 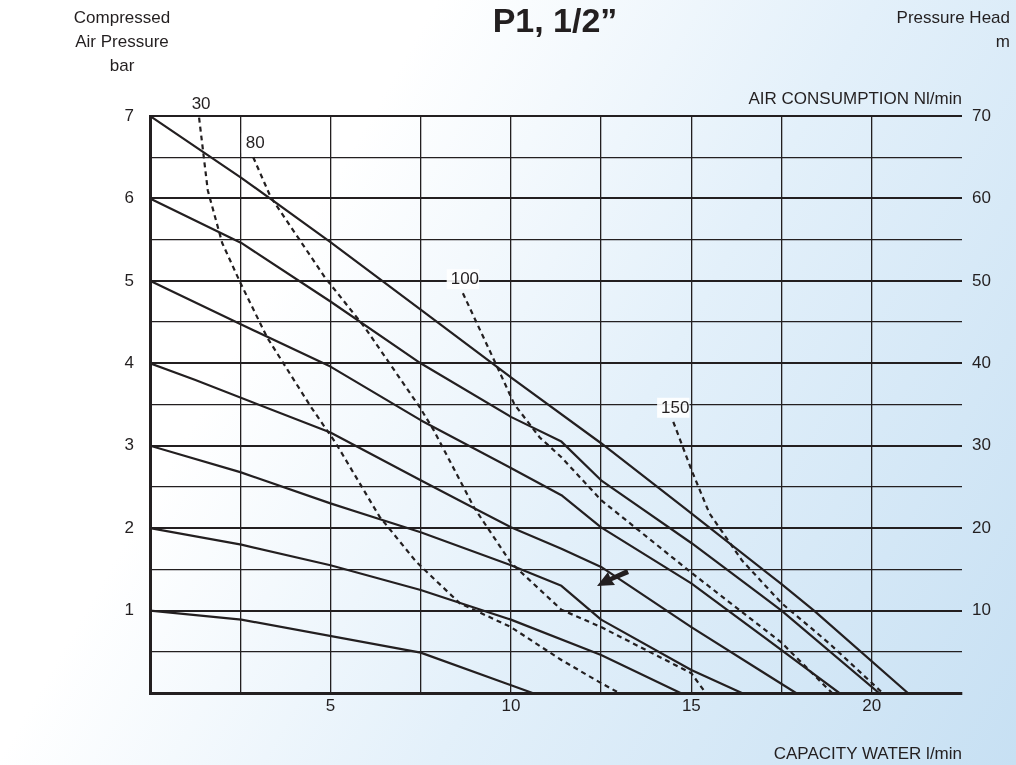 What do you see at coordinates (981, 362) in the screenshot?
I see `y2-tick-label: 40` at bounding box center [981, 362].